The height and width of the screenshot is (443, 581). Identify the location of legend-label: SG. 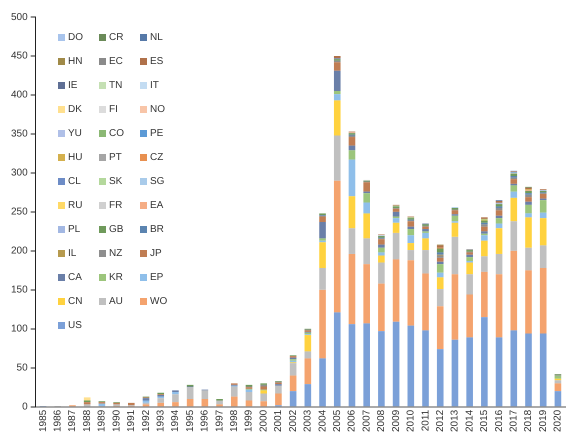
(157, 181).